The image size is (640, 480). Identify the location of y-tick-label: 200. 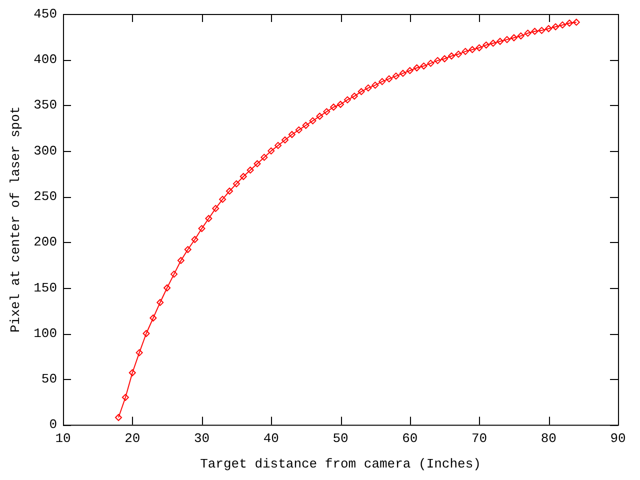
(46, 242).